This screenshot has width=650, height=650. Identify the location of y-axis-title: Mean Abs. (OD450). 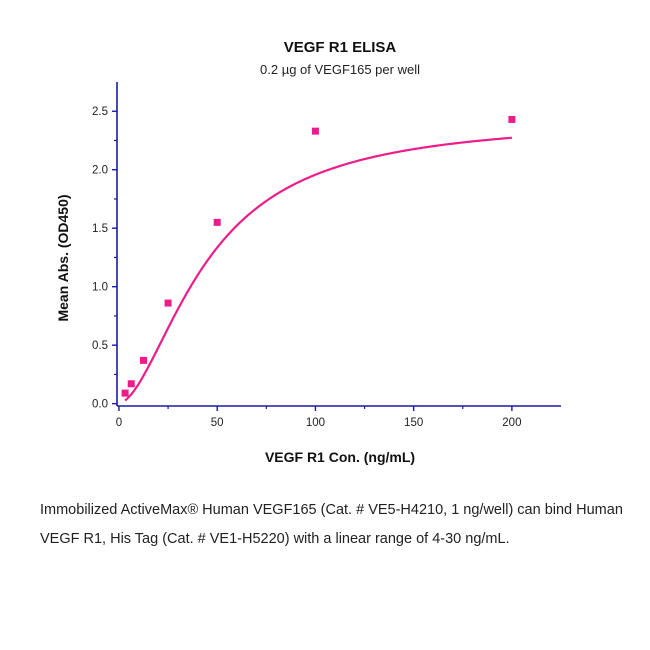
(63, 257).